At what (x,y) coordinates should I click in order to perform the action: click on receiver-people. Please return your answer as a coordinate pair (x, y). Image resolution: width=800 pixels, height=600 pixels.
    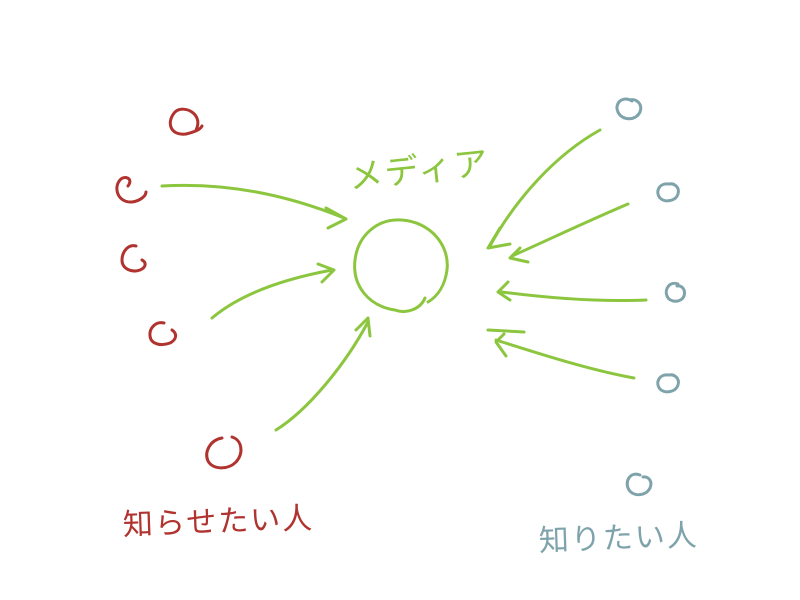
    Looking at the image, I should click on (650, 297).